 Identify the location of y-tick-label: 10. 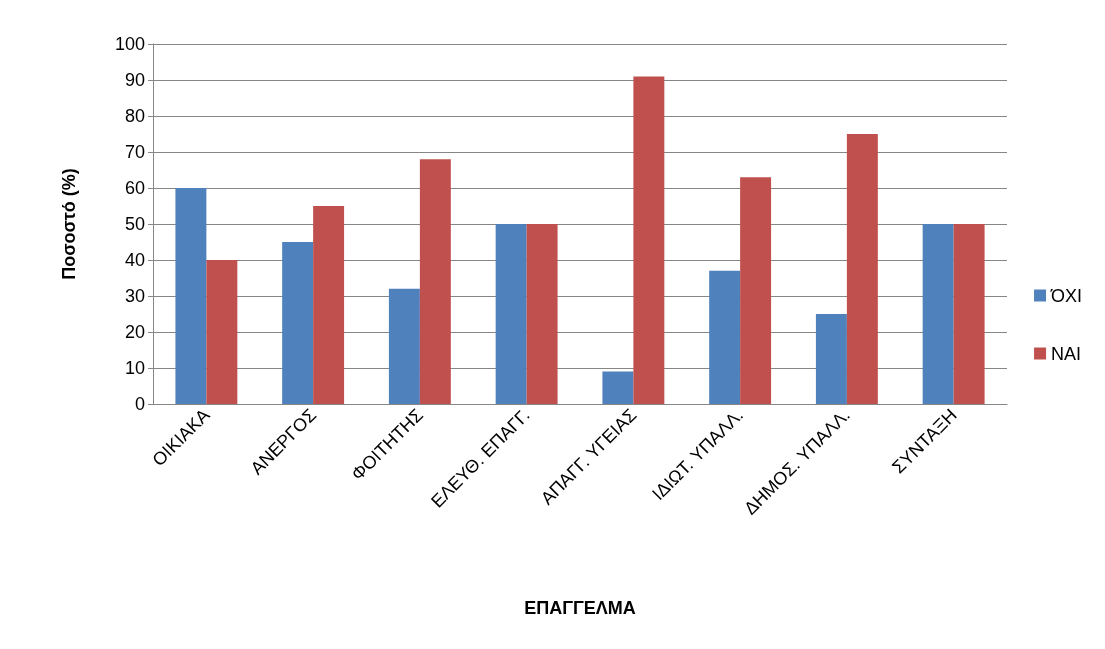
(134, 368).